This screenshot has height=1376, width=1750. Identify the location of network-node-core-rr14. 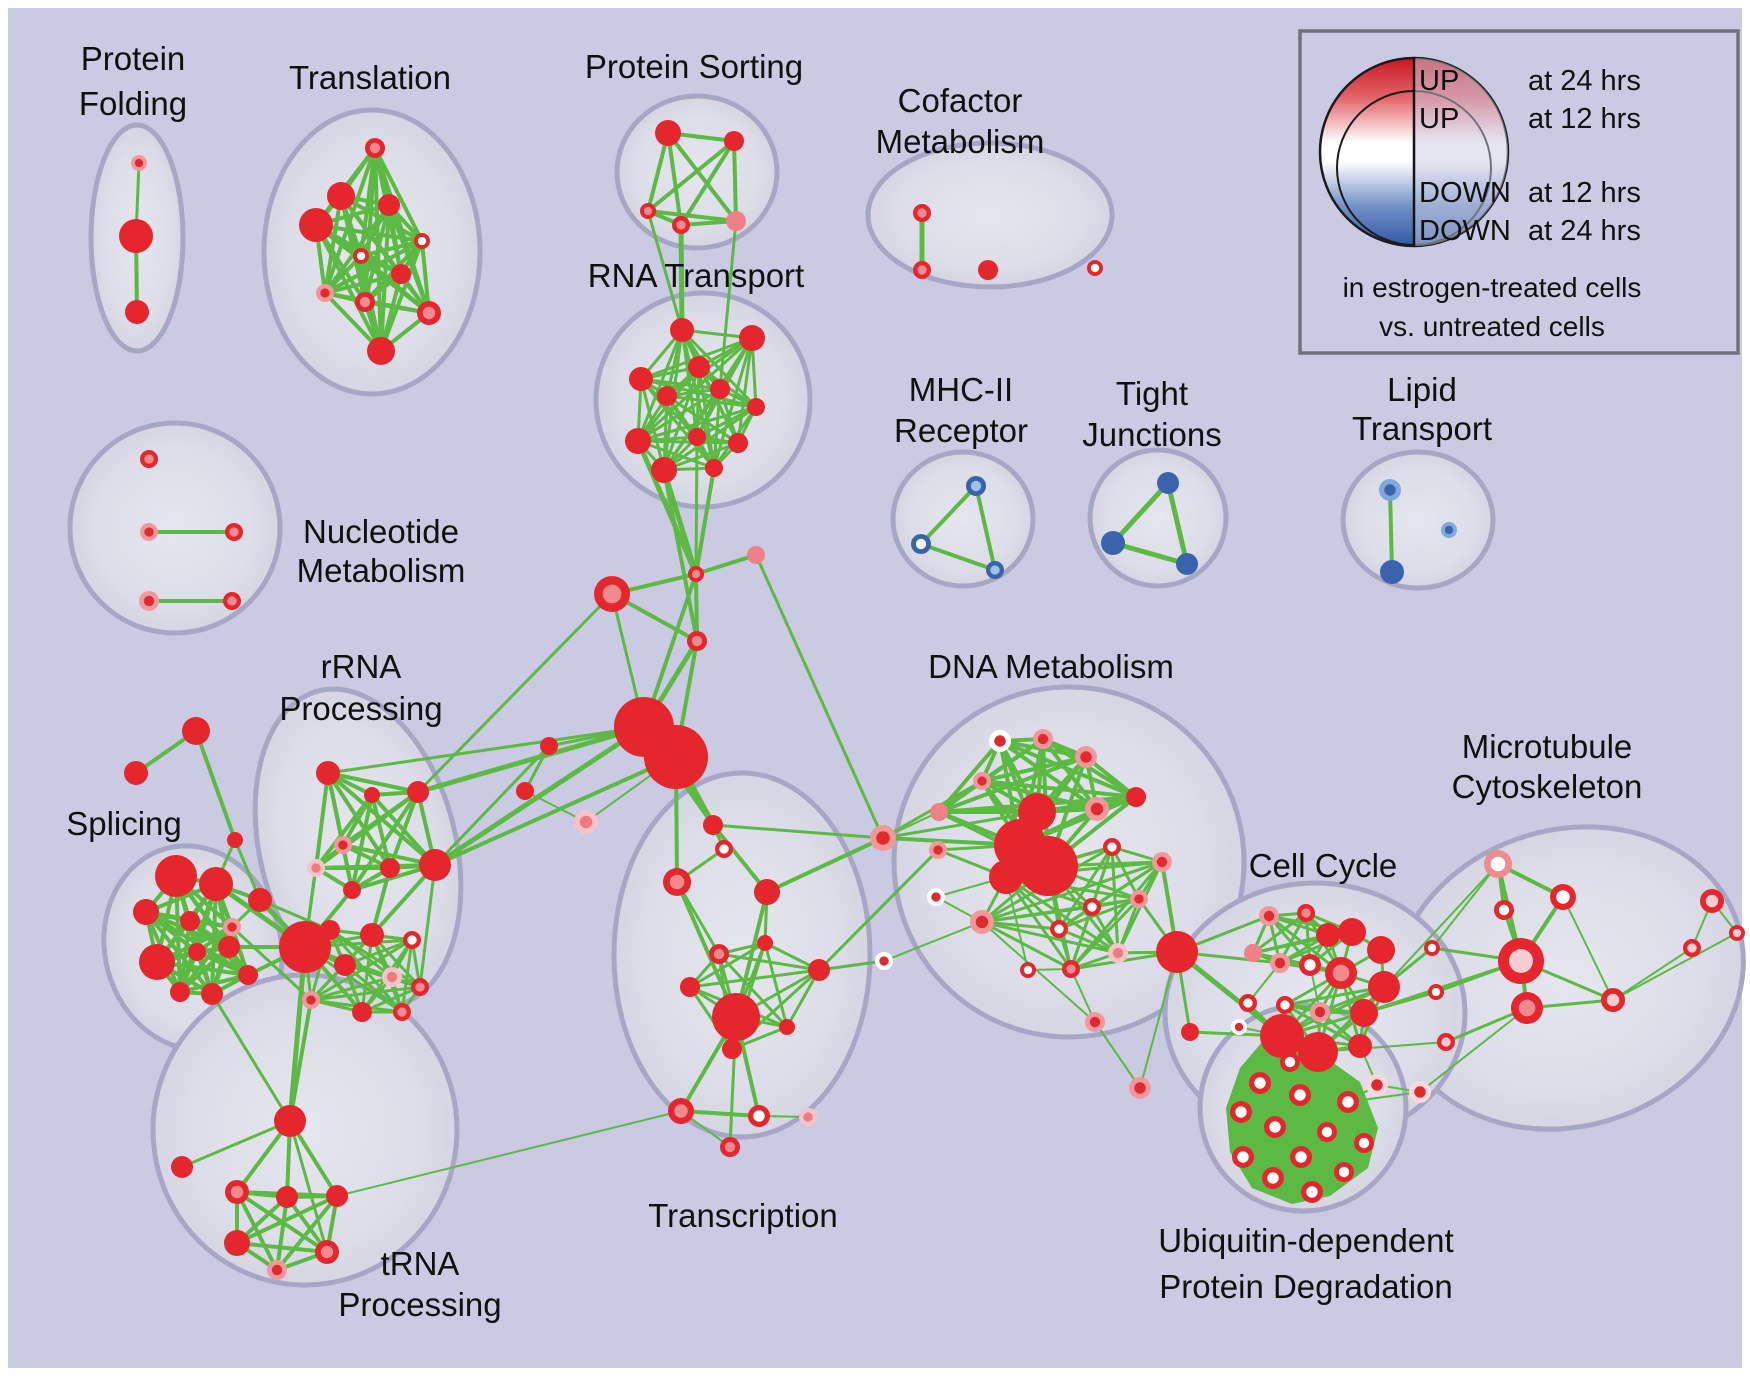
(420, 987).